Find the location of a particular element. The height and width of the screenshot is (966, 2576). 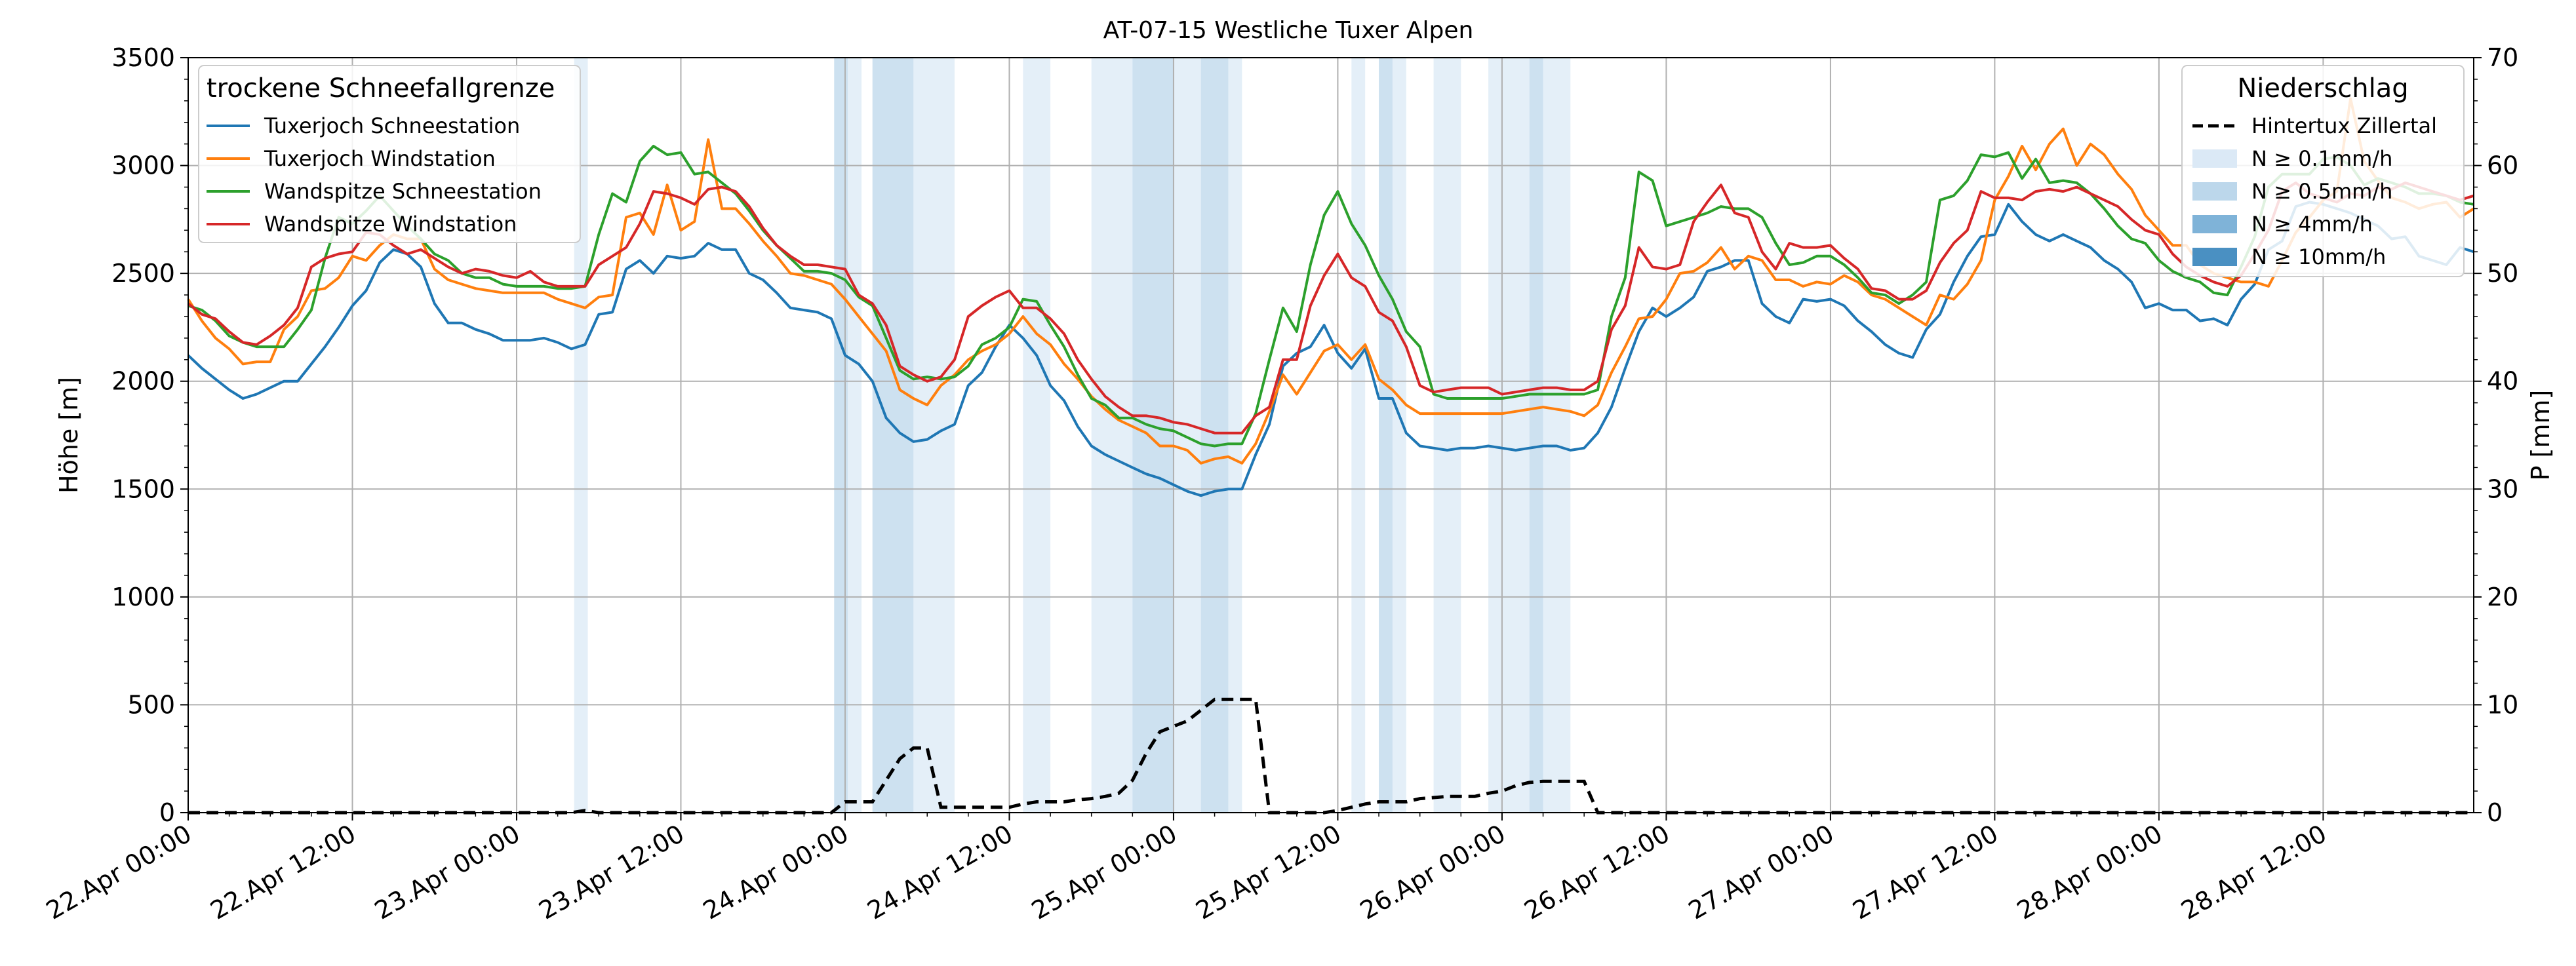

y2-tick-label: 40 is located at coordinates (2502, 381).